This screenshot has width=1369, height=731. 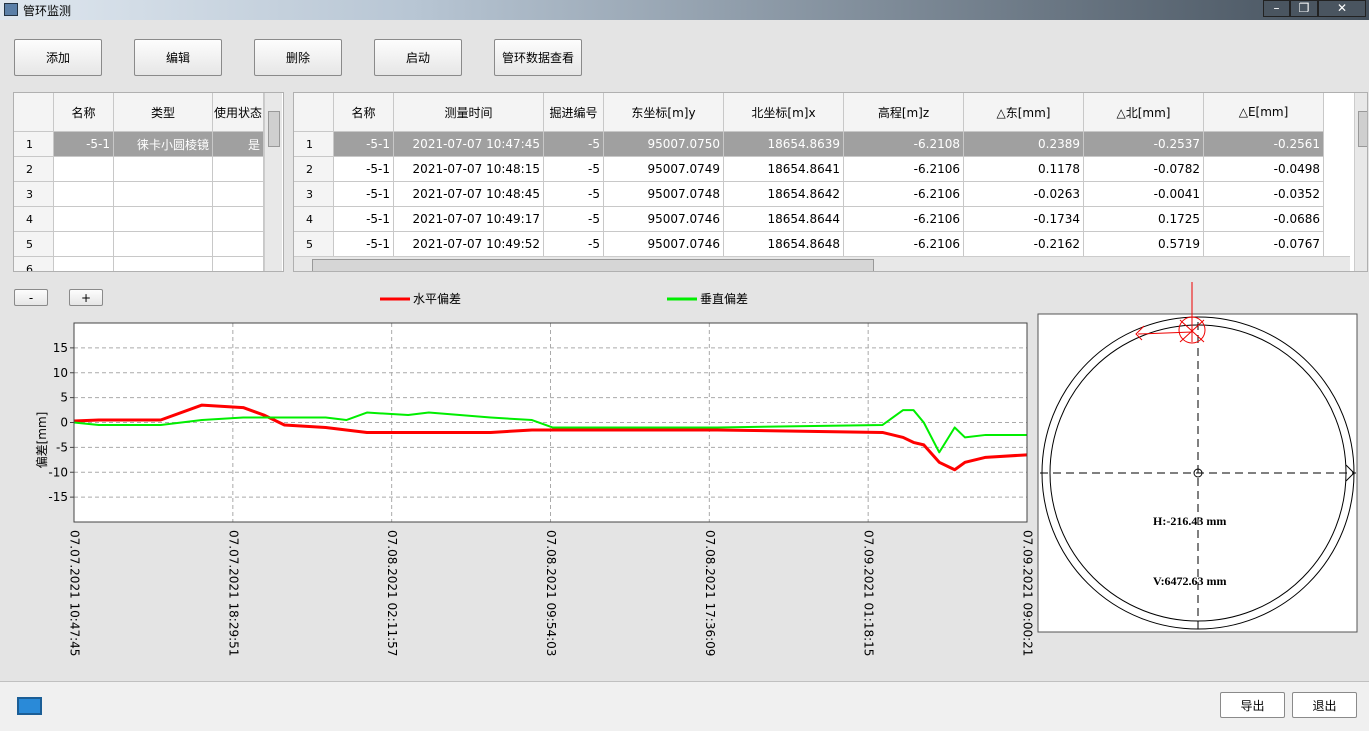 I want to click on h-deviation: H:-216.43 mm, so click(x=1189, y=521).